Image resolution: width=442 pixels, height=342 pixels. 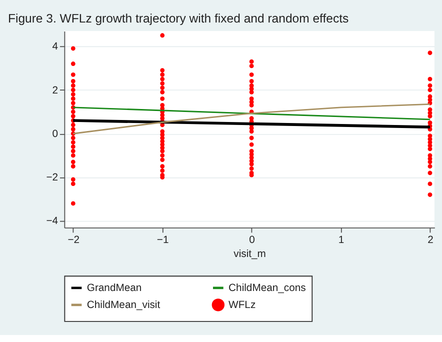 I want to click on legend-label: ChildMean_cons, so click(x=267, y=288).